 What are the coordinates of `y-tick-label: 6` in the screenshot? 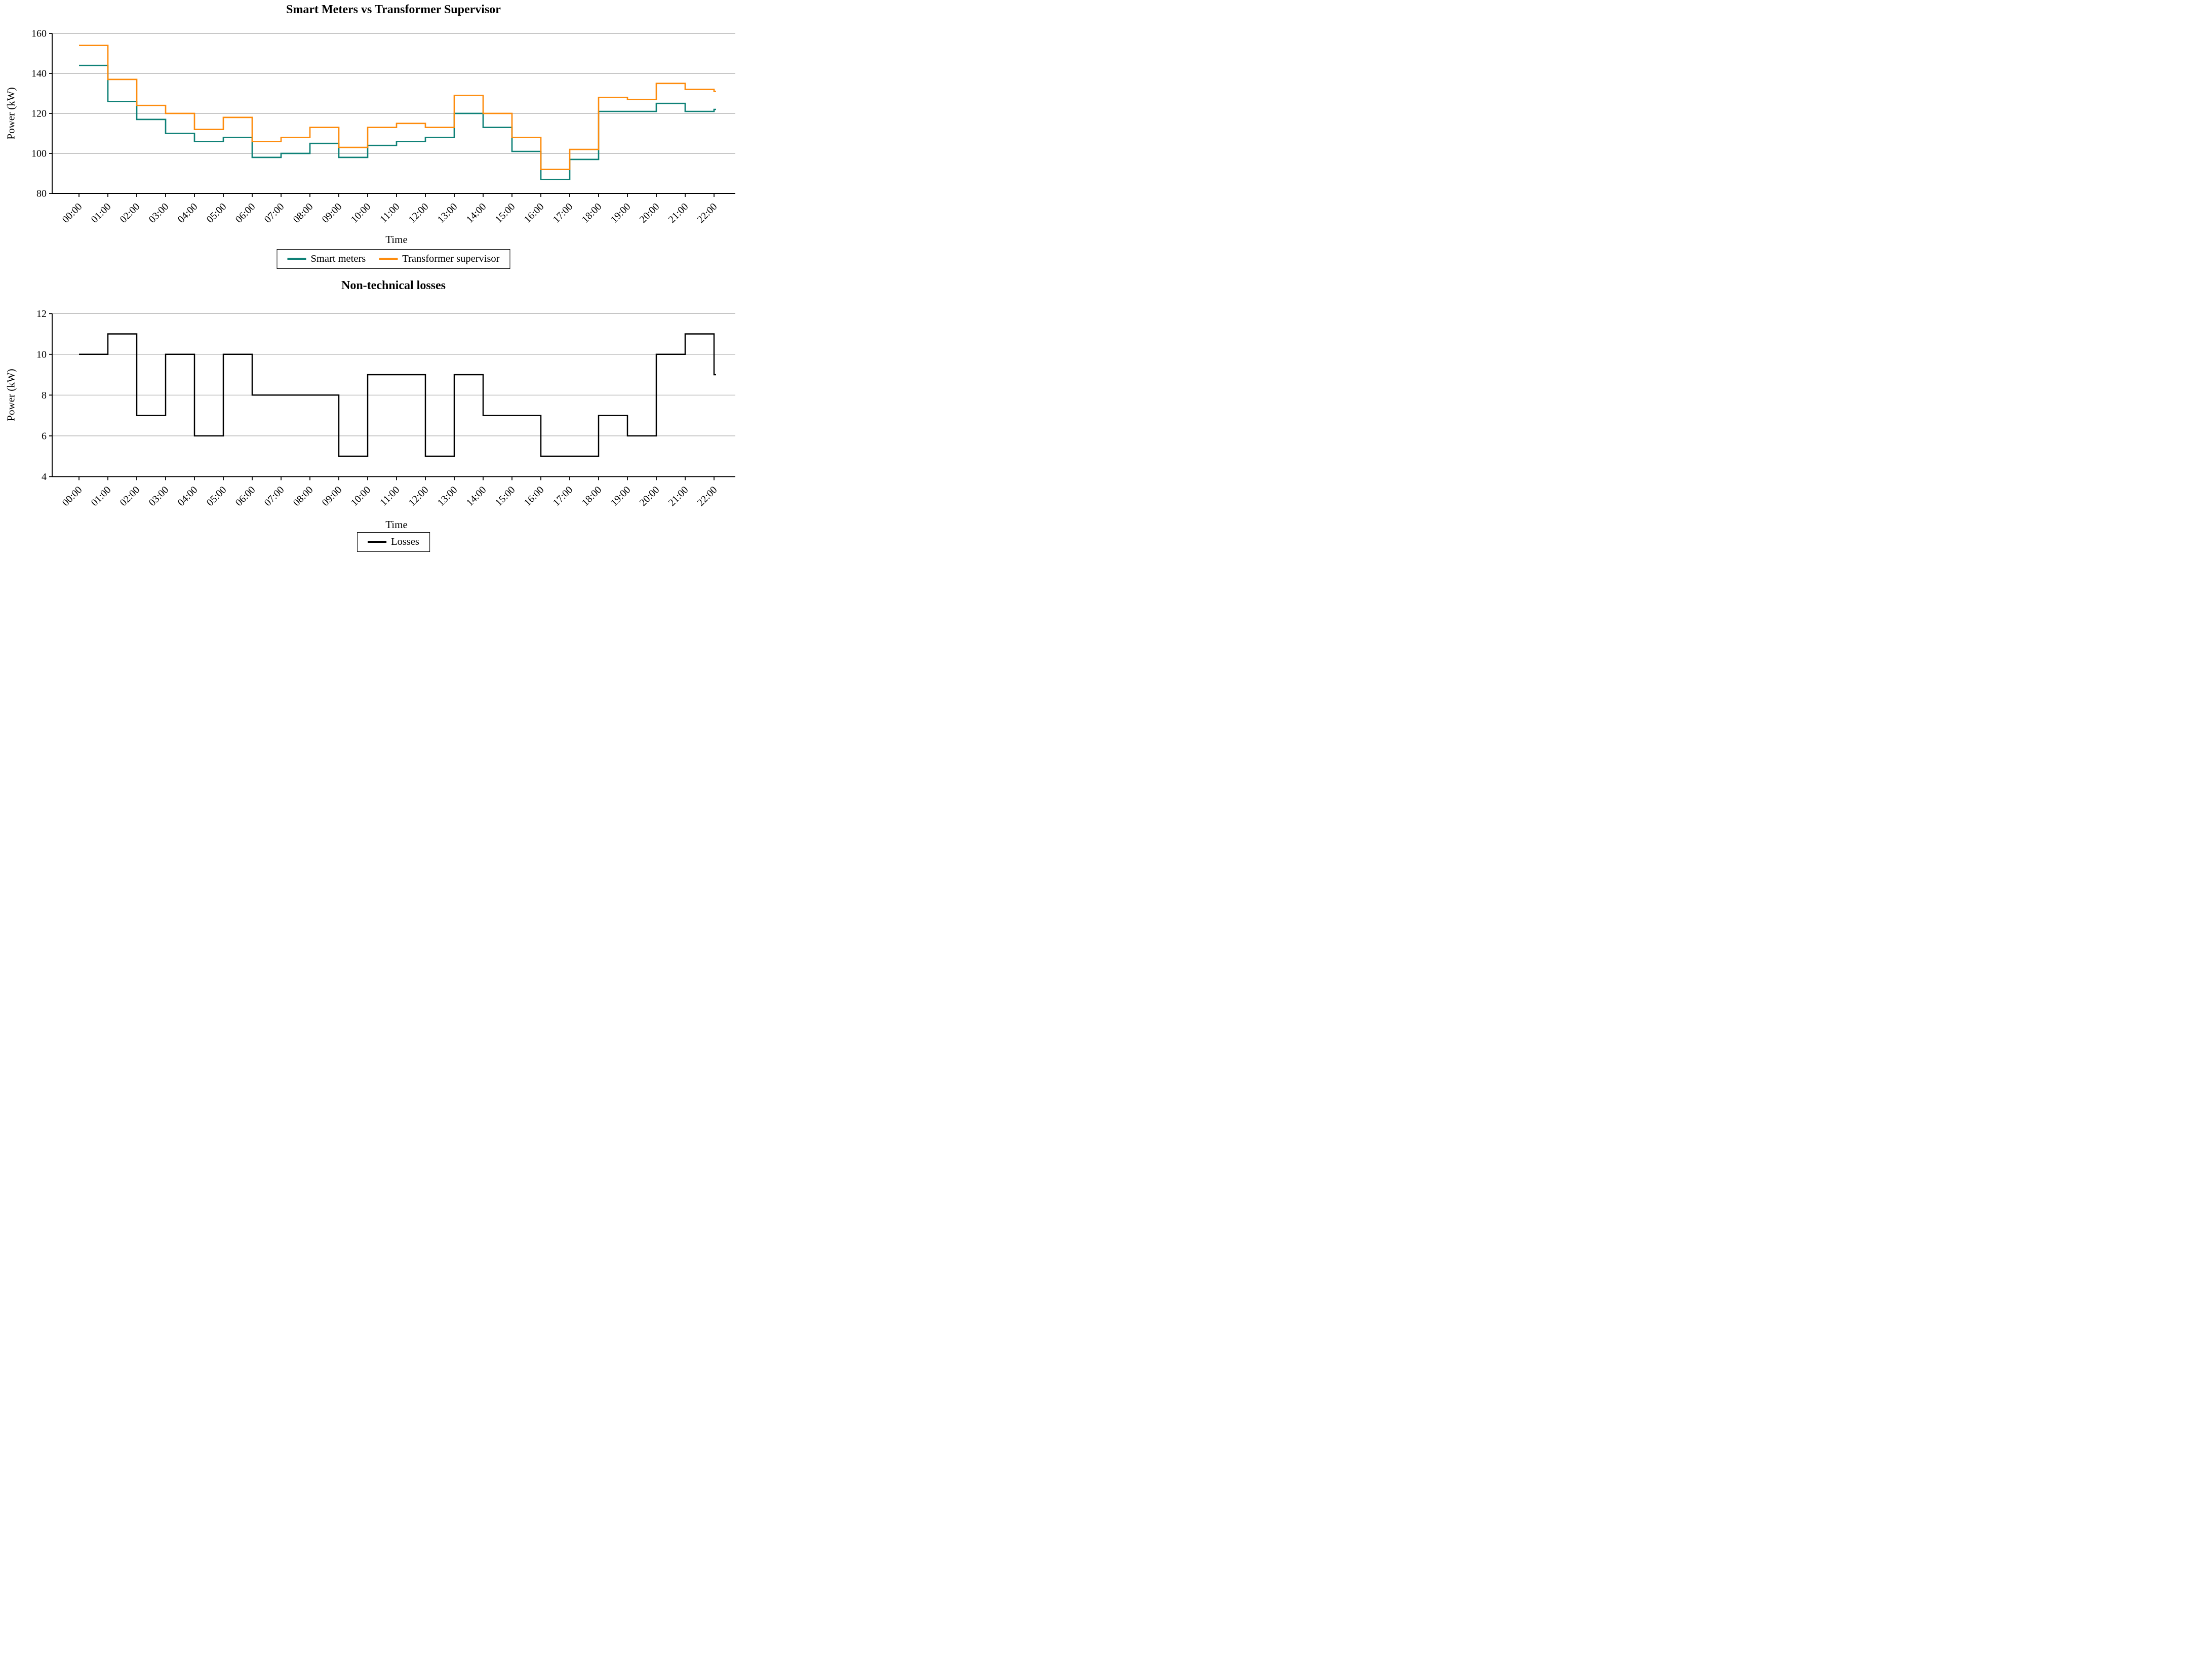 It's located at (44, 436).